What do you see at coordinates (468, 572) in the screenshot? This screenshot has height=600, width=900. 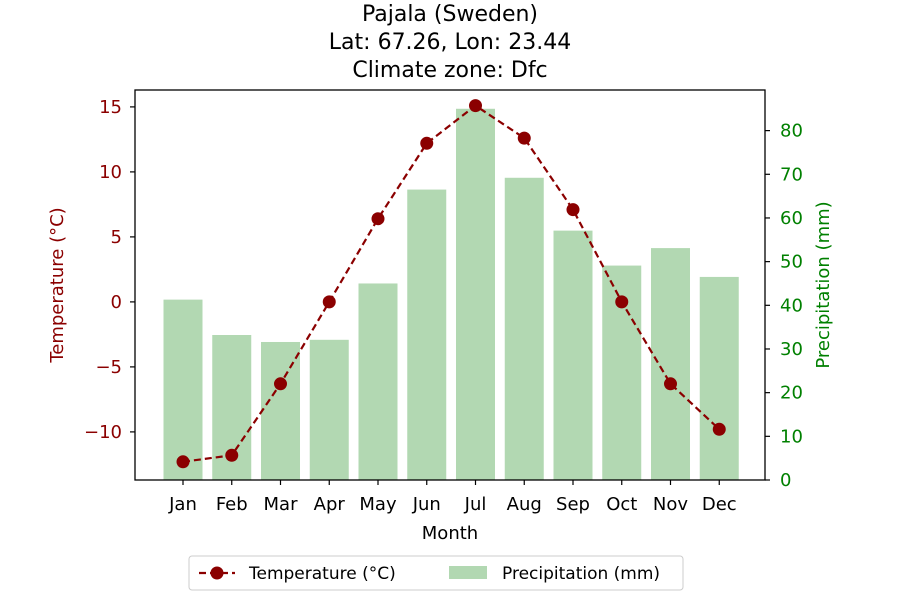 I see `legend-precipitation-swatch` at bounding box center [468, 572].